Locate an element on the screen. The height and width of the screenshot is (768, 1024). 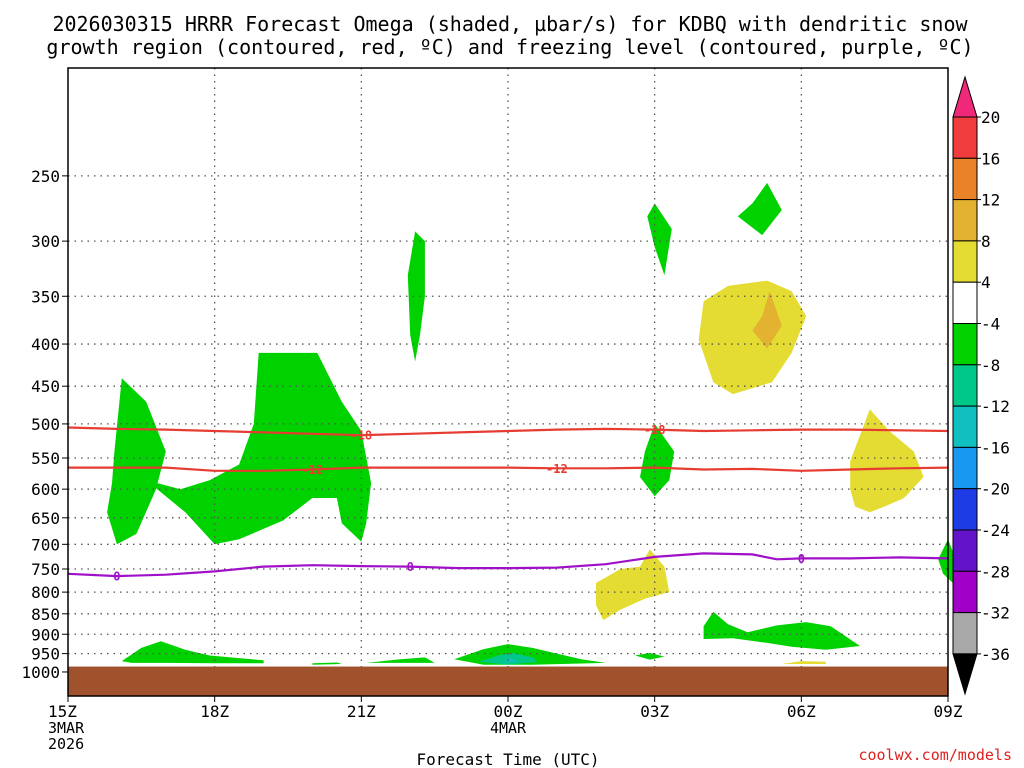
x-tick-label-0-3: 2026 is located at coordinates (66, 744).